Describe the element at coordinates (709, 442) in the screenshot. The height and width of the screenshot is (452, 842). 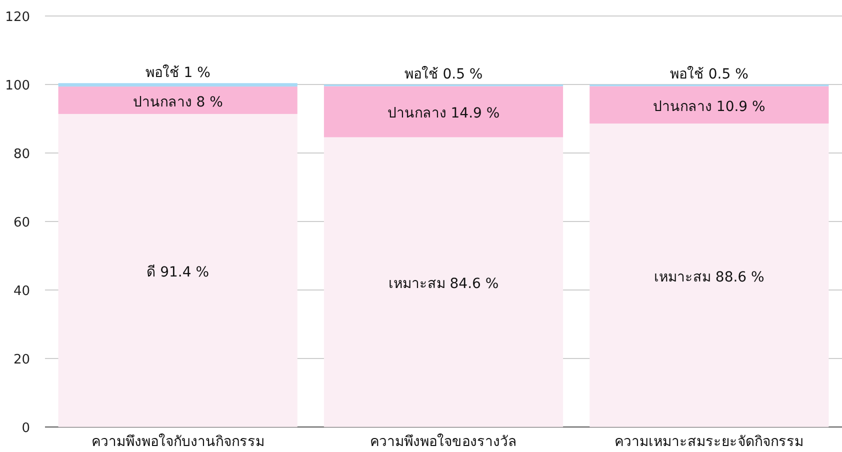
I see `x-tick-label: ความเหมาะสมระยะจัดกิจกรรม` at that location.